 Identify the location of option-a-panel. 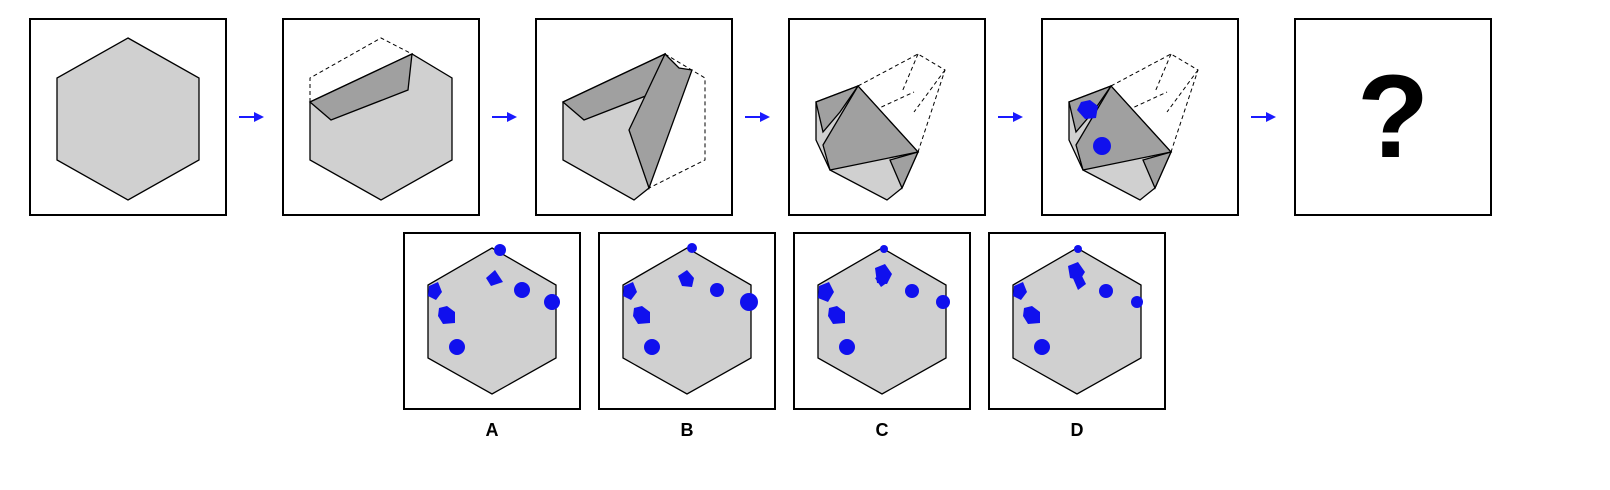
(492, 321).